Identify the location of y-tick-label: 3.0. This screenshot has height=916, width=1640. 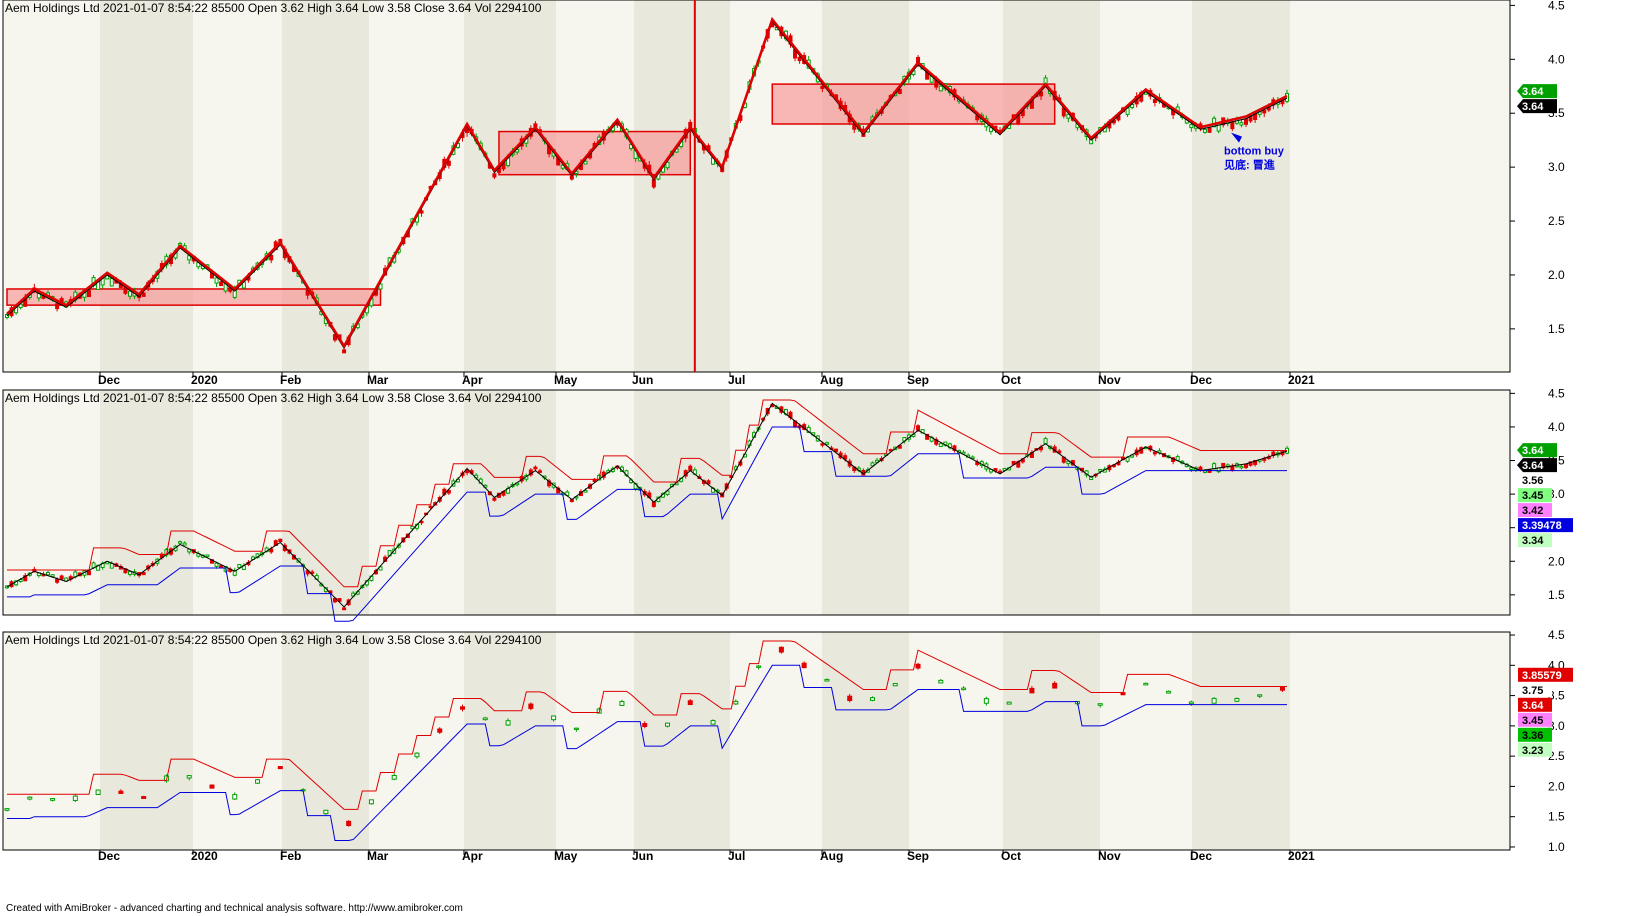
(1556, 167).